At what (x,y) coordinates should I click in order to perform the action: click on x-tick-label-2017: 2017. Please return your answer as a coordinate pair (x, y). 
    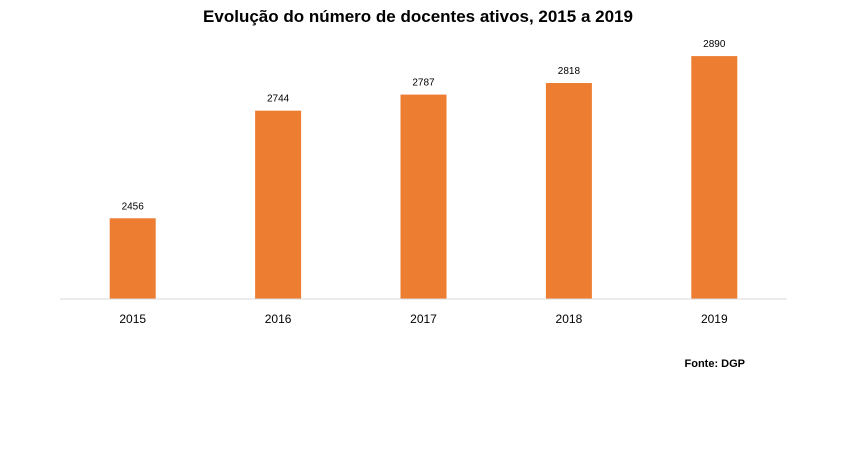
    Looking at the image, I should click on (423, 319).